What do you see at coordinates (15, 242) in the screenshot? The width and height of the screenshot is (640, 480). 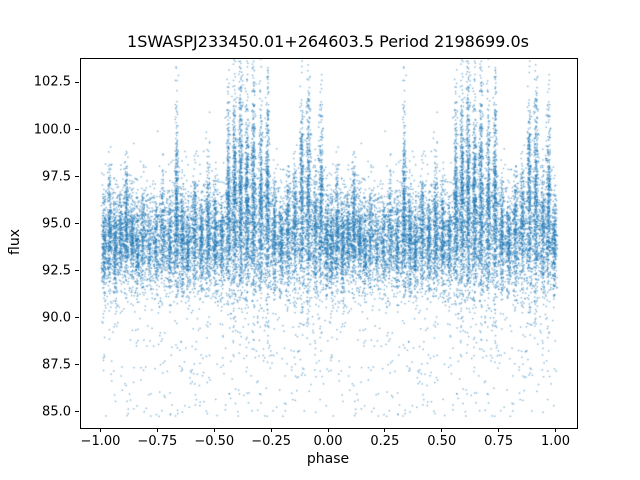 I see `y-axis-label: flux` at bounding box center [15, 242].